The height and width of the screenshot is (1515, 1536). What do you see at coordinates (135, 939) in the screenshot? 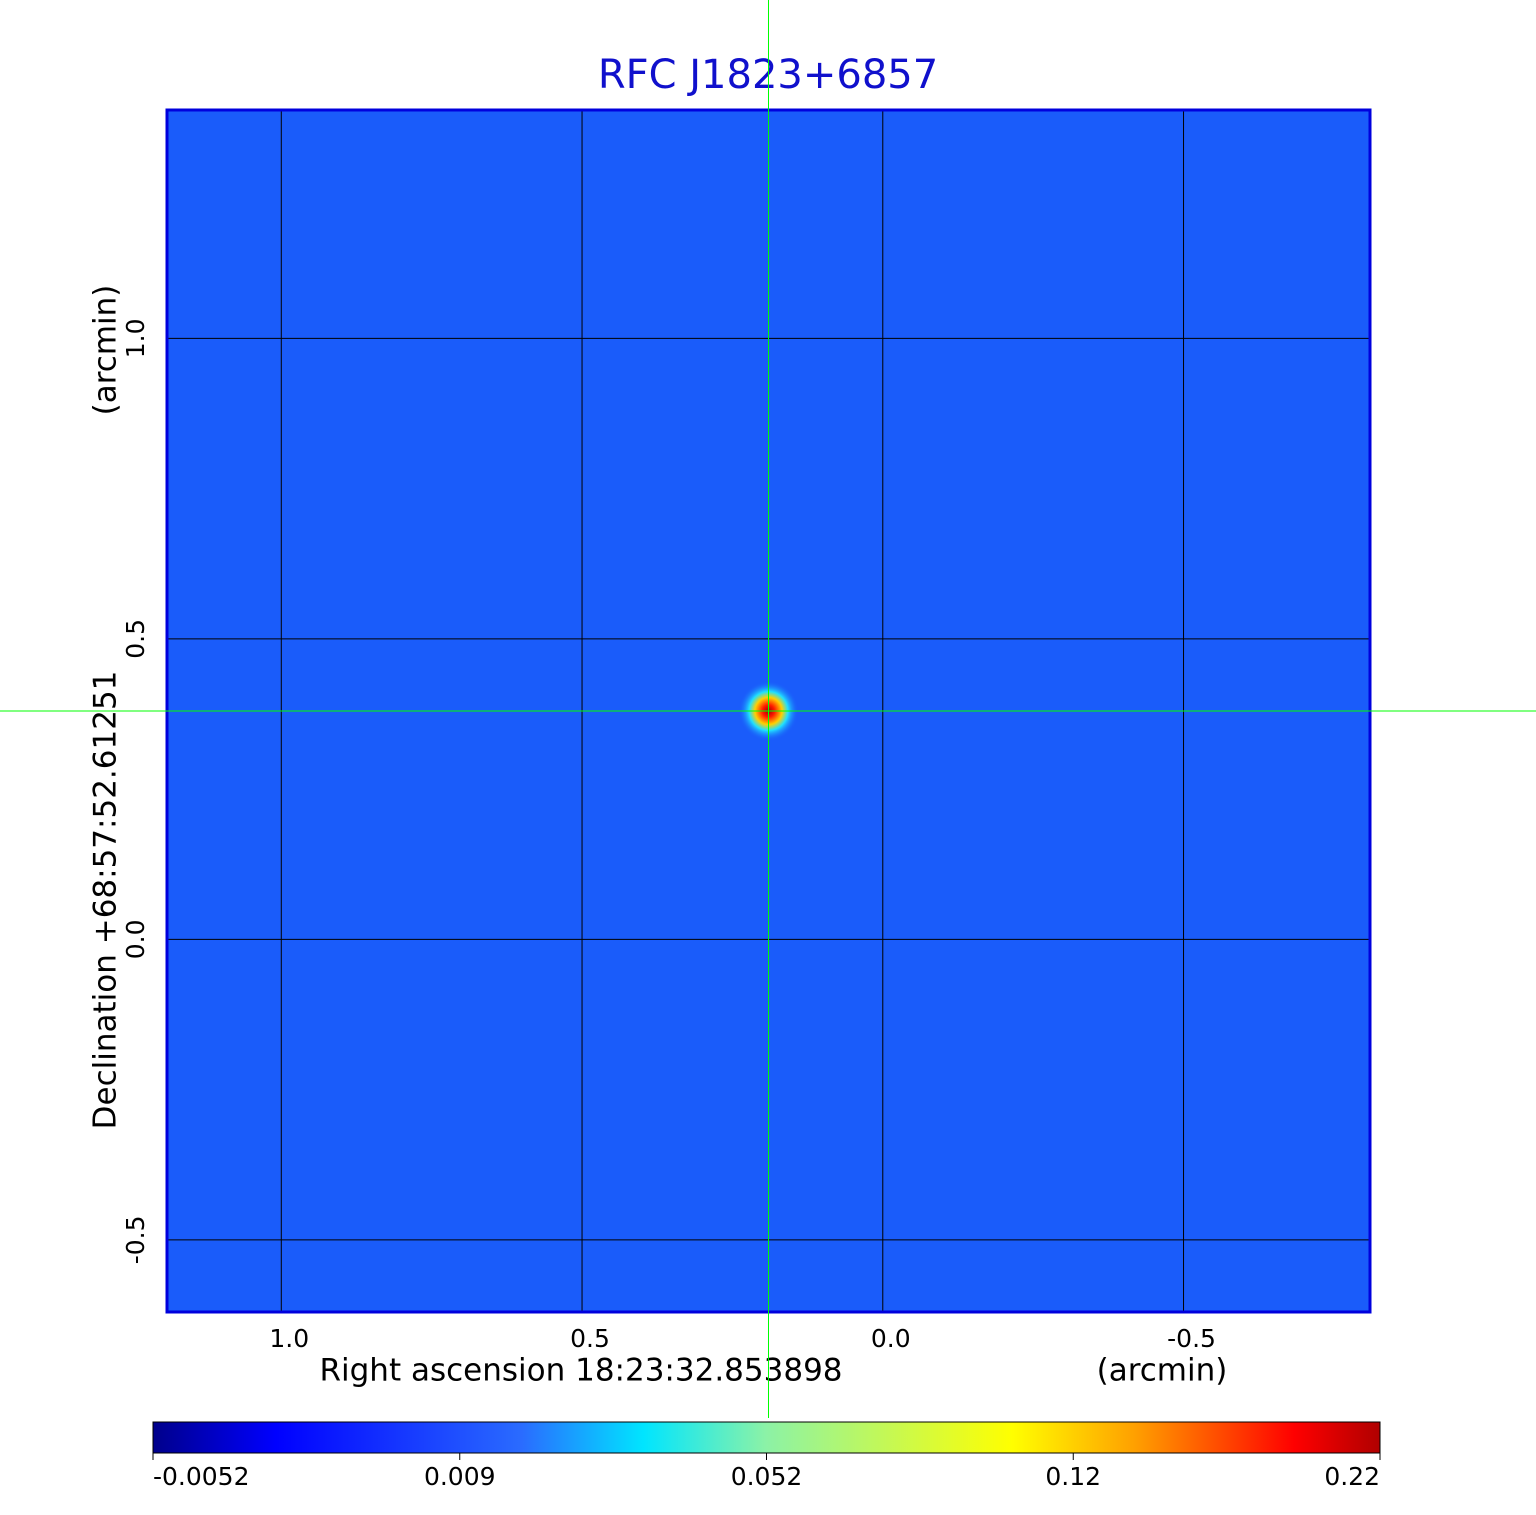
I see `y-tick-label: 0.0` at bounding box center [135, 939].